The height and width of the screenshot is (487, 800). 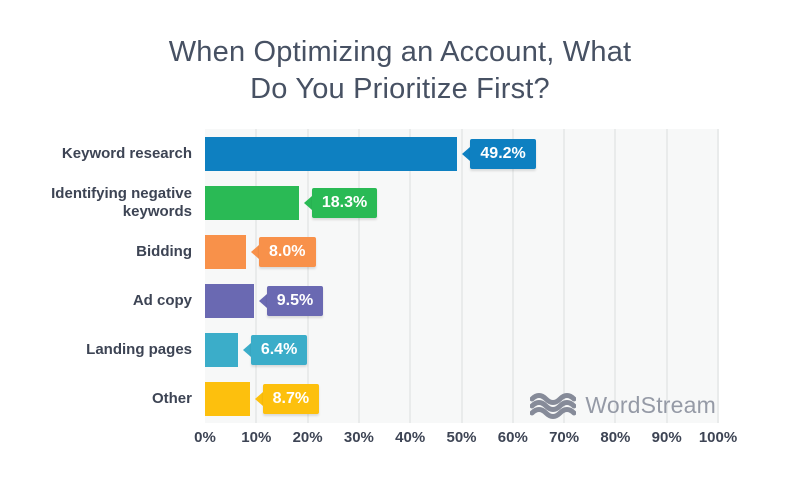 What do you see at coordinates (126, 153) in the screenshot?
I see `category-label-keyword-research: Keyword research` at bounding box center [126, 153].